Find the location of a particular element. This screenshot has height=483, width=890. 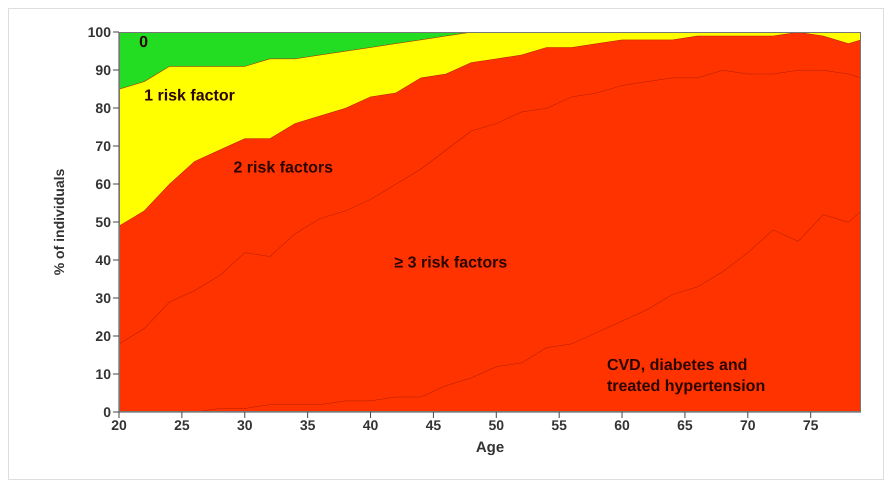

series-label: 1 risk factor is located at coordinates (189, 95).